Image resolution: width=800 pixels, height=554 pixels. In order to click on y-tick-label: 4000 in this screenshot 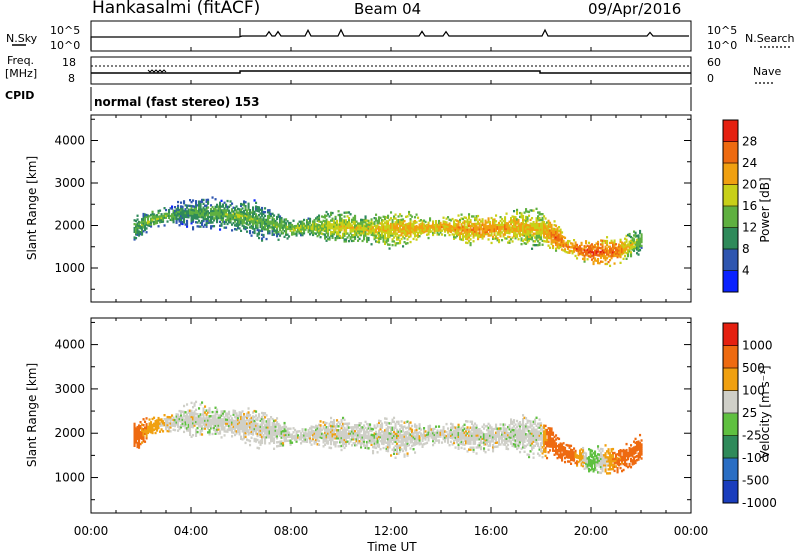, I will do `click(69, 141)`.